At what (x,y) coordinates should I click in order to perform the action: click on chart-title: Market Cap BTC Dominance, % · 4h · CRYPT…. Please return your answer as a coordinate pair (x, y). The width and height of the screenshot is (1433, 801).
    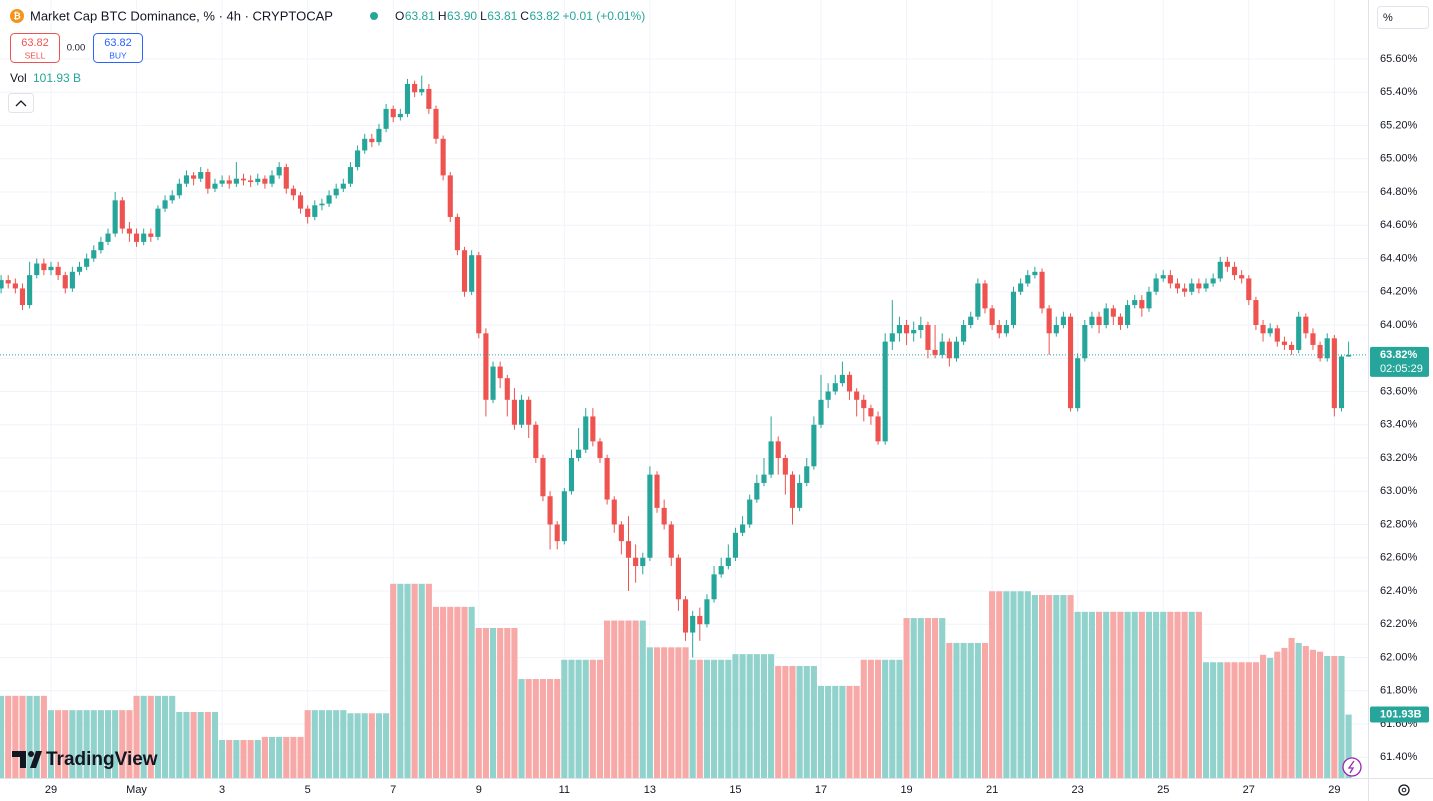
    Looking at the image, I should click on (181, 15).